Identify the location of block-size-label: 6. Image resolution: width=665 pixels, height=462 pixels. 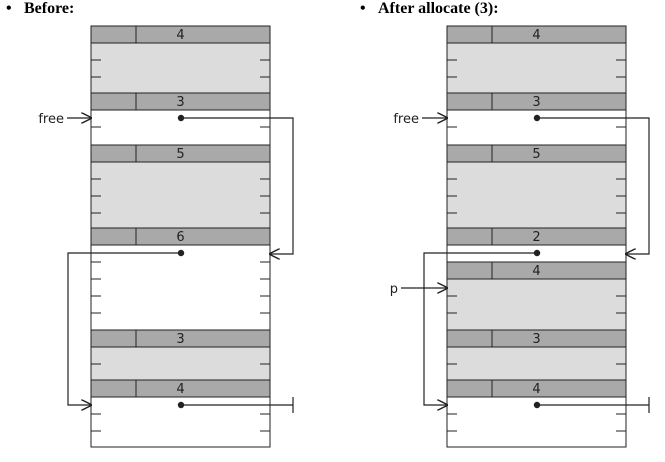
(180, 237).